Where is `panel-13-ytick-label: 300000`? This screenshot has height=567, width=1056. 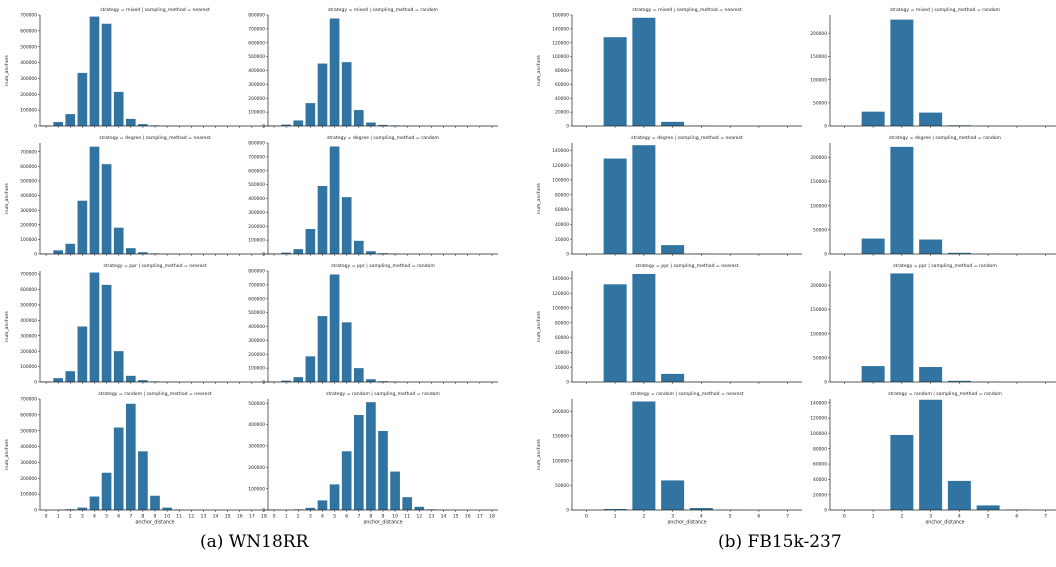 panel-13-ytick-label: 300000 is located at coordinates (28, 463).